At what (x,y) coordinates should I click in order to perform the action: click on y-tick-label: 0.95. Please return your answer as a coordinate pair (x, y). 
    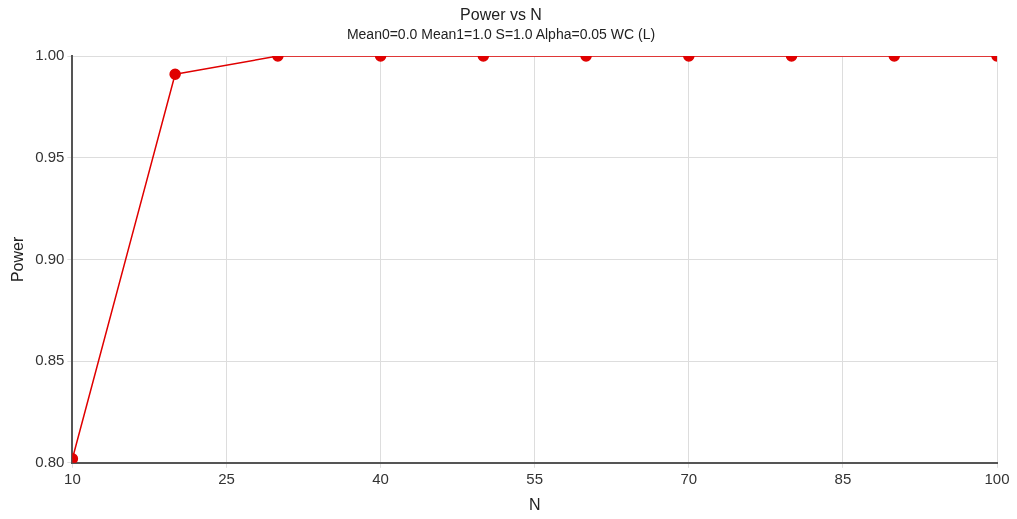
    Looking at the image, I should click on (50, 156).